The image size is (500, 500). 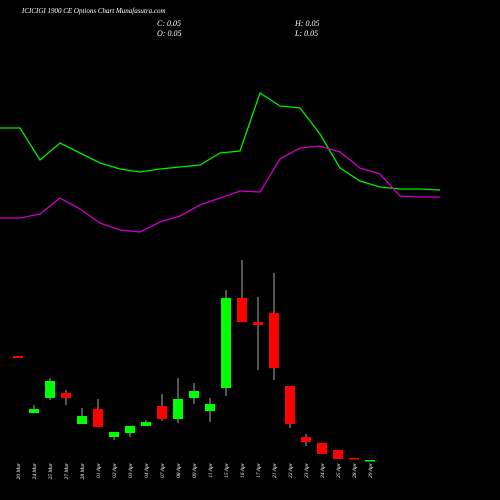 I want to click on x-tick-label: 04 Apr, so click(x=146, y=470).